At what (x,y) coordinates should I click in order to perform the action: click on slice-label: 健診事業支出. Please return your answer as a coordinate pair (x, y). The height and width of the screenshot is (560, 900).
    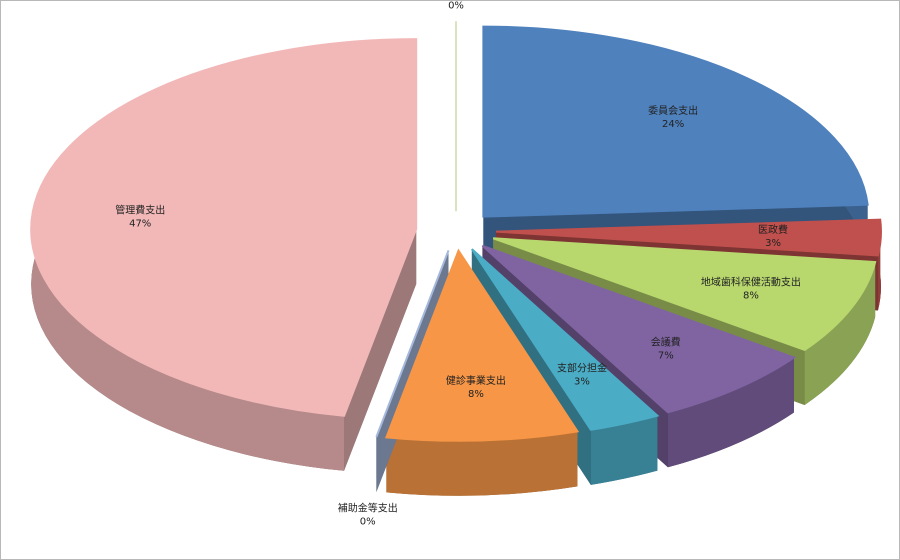
    Looking at the image, I should click on (476, 380).